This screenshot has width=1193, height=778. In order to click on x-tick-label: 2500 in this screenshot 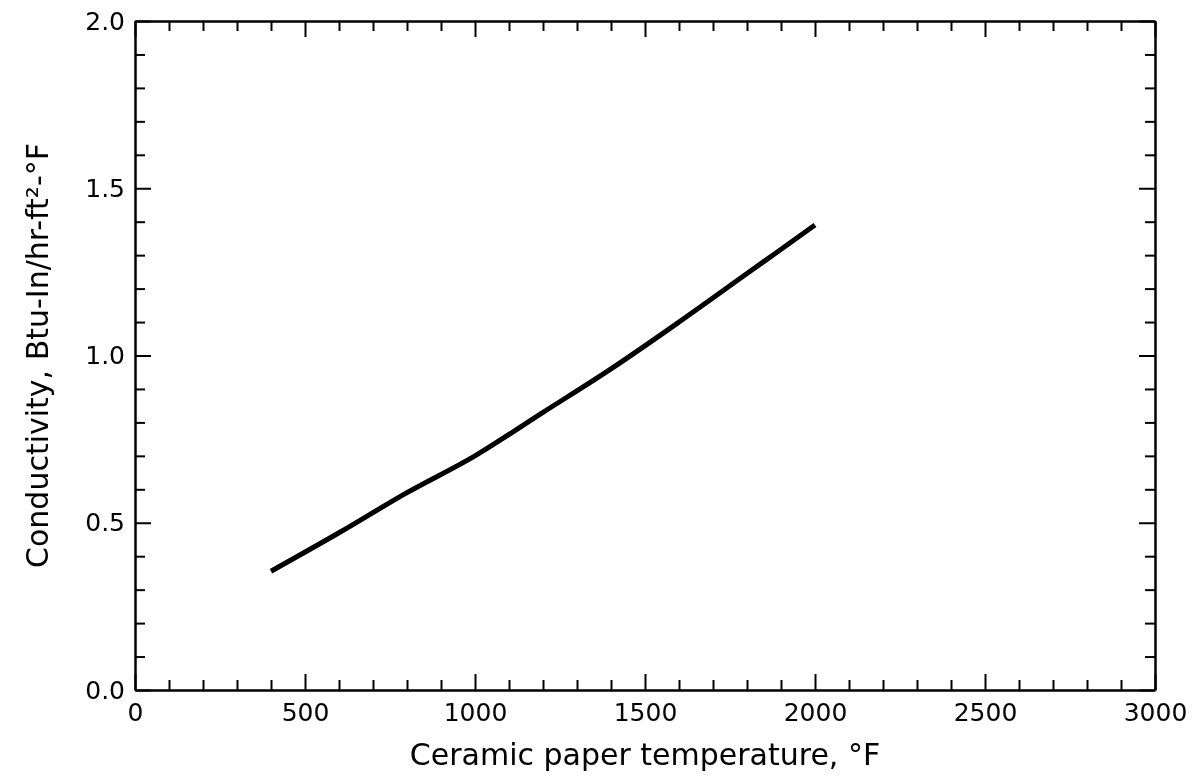, I will do `click(985, 712)`.